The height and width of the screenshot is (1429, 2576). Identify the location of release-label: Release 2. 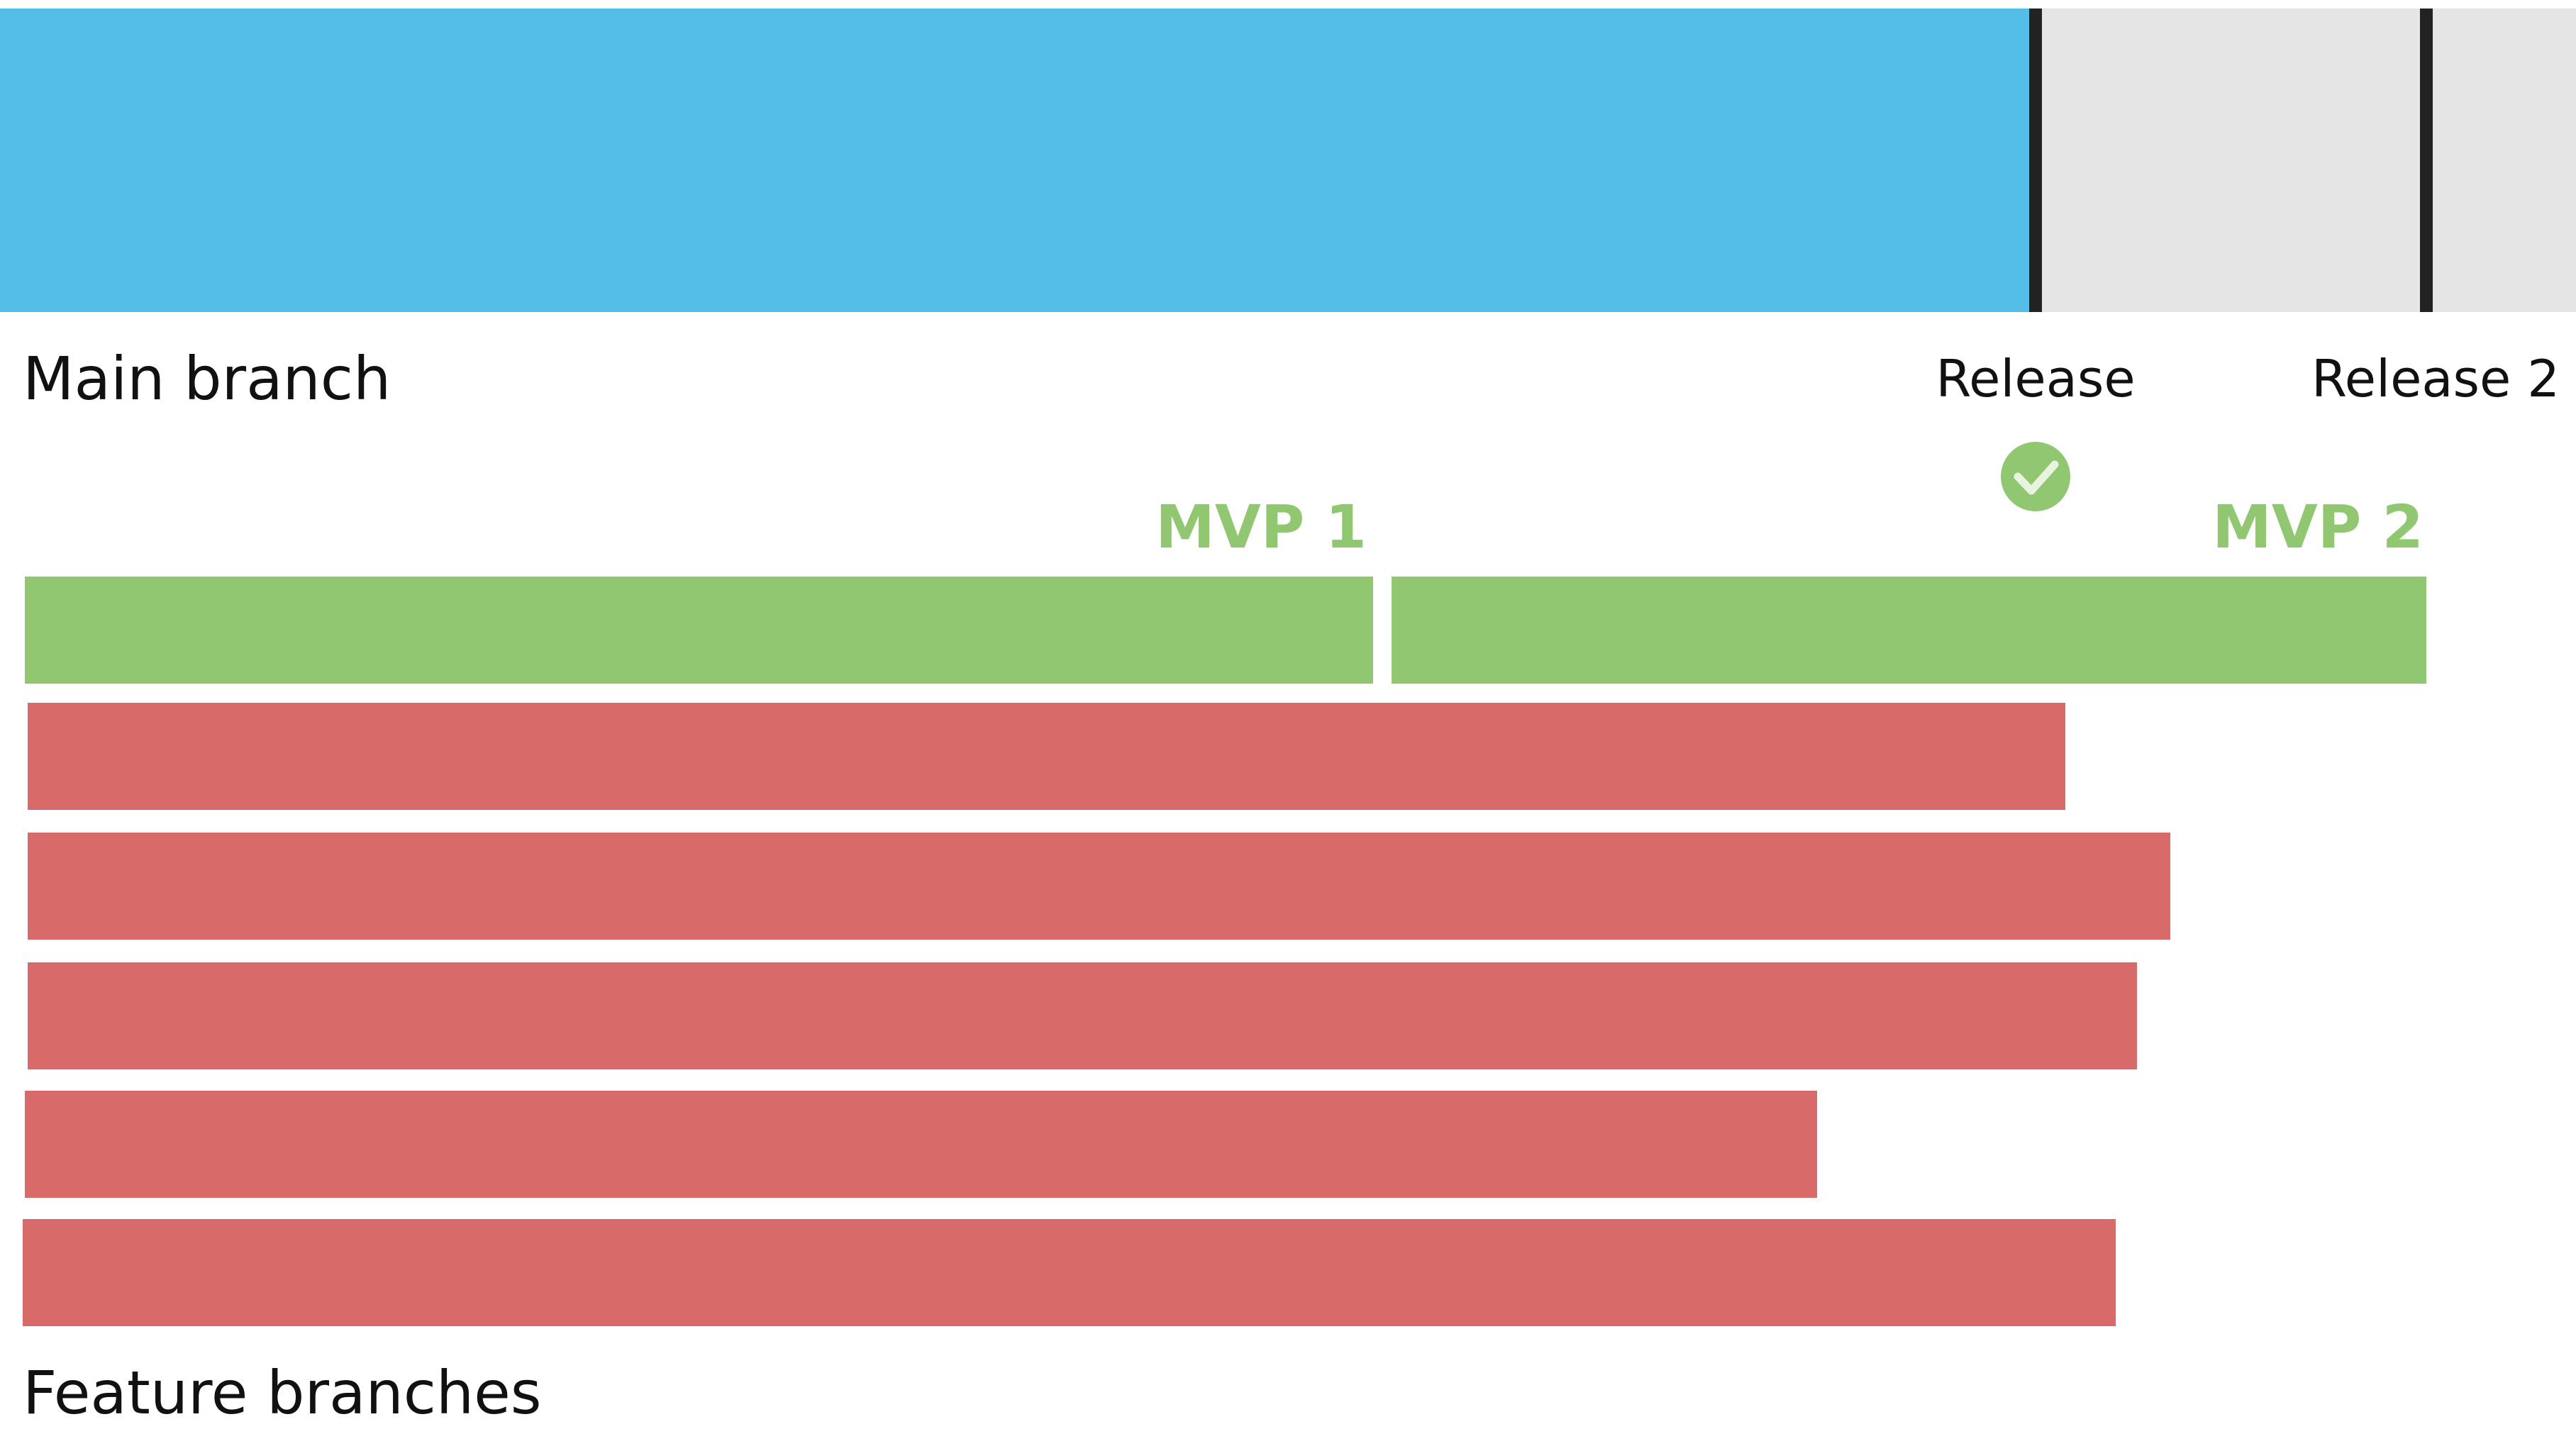
(2435, 379).